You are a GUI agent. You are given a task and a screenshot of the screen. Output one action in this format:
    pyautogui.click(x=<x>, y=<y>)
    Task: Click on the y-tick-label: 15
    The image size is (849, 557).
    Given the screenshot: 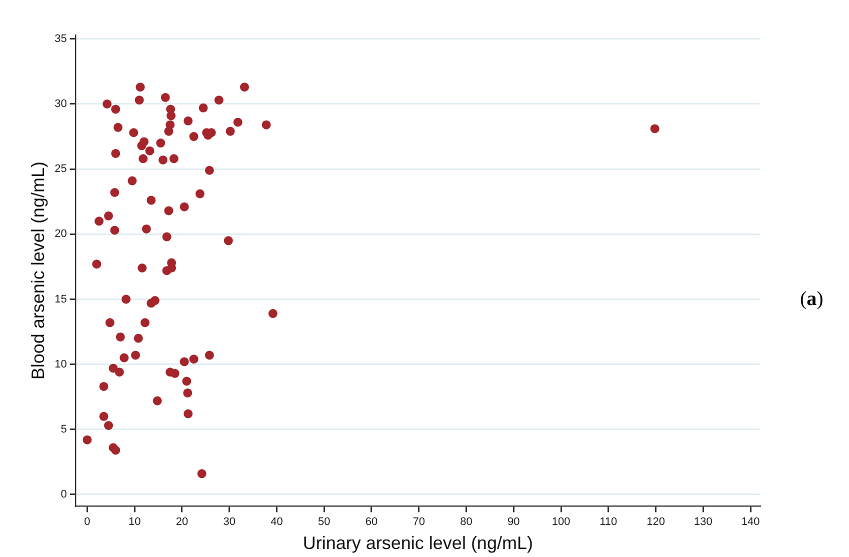 What is the action you would take?
    pyautogui.click(x=60, y=299)
    